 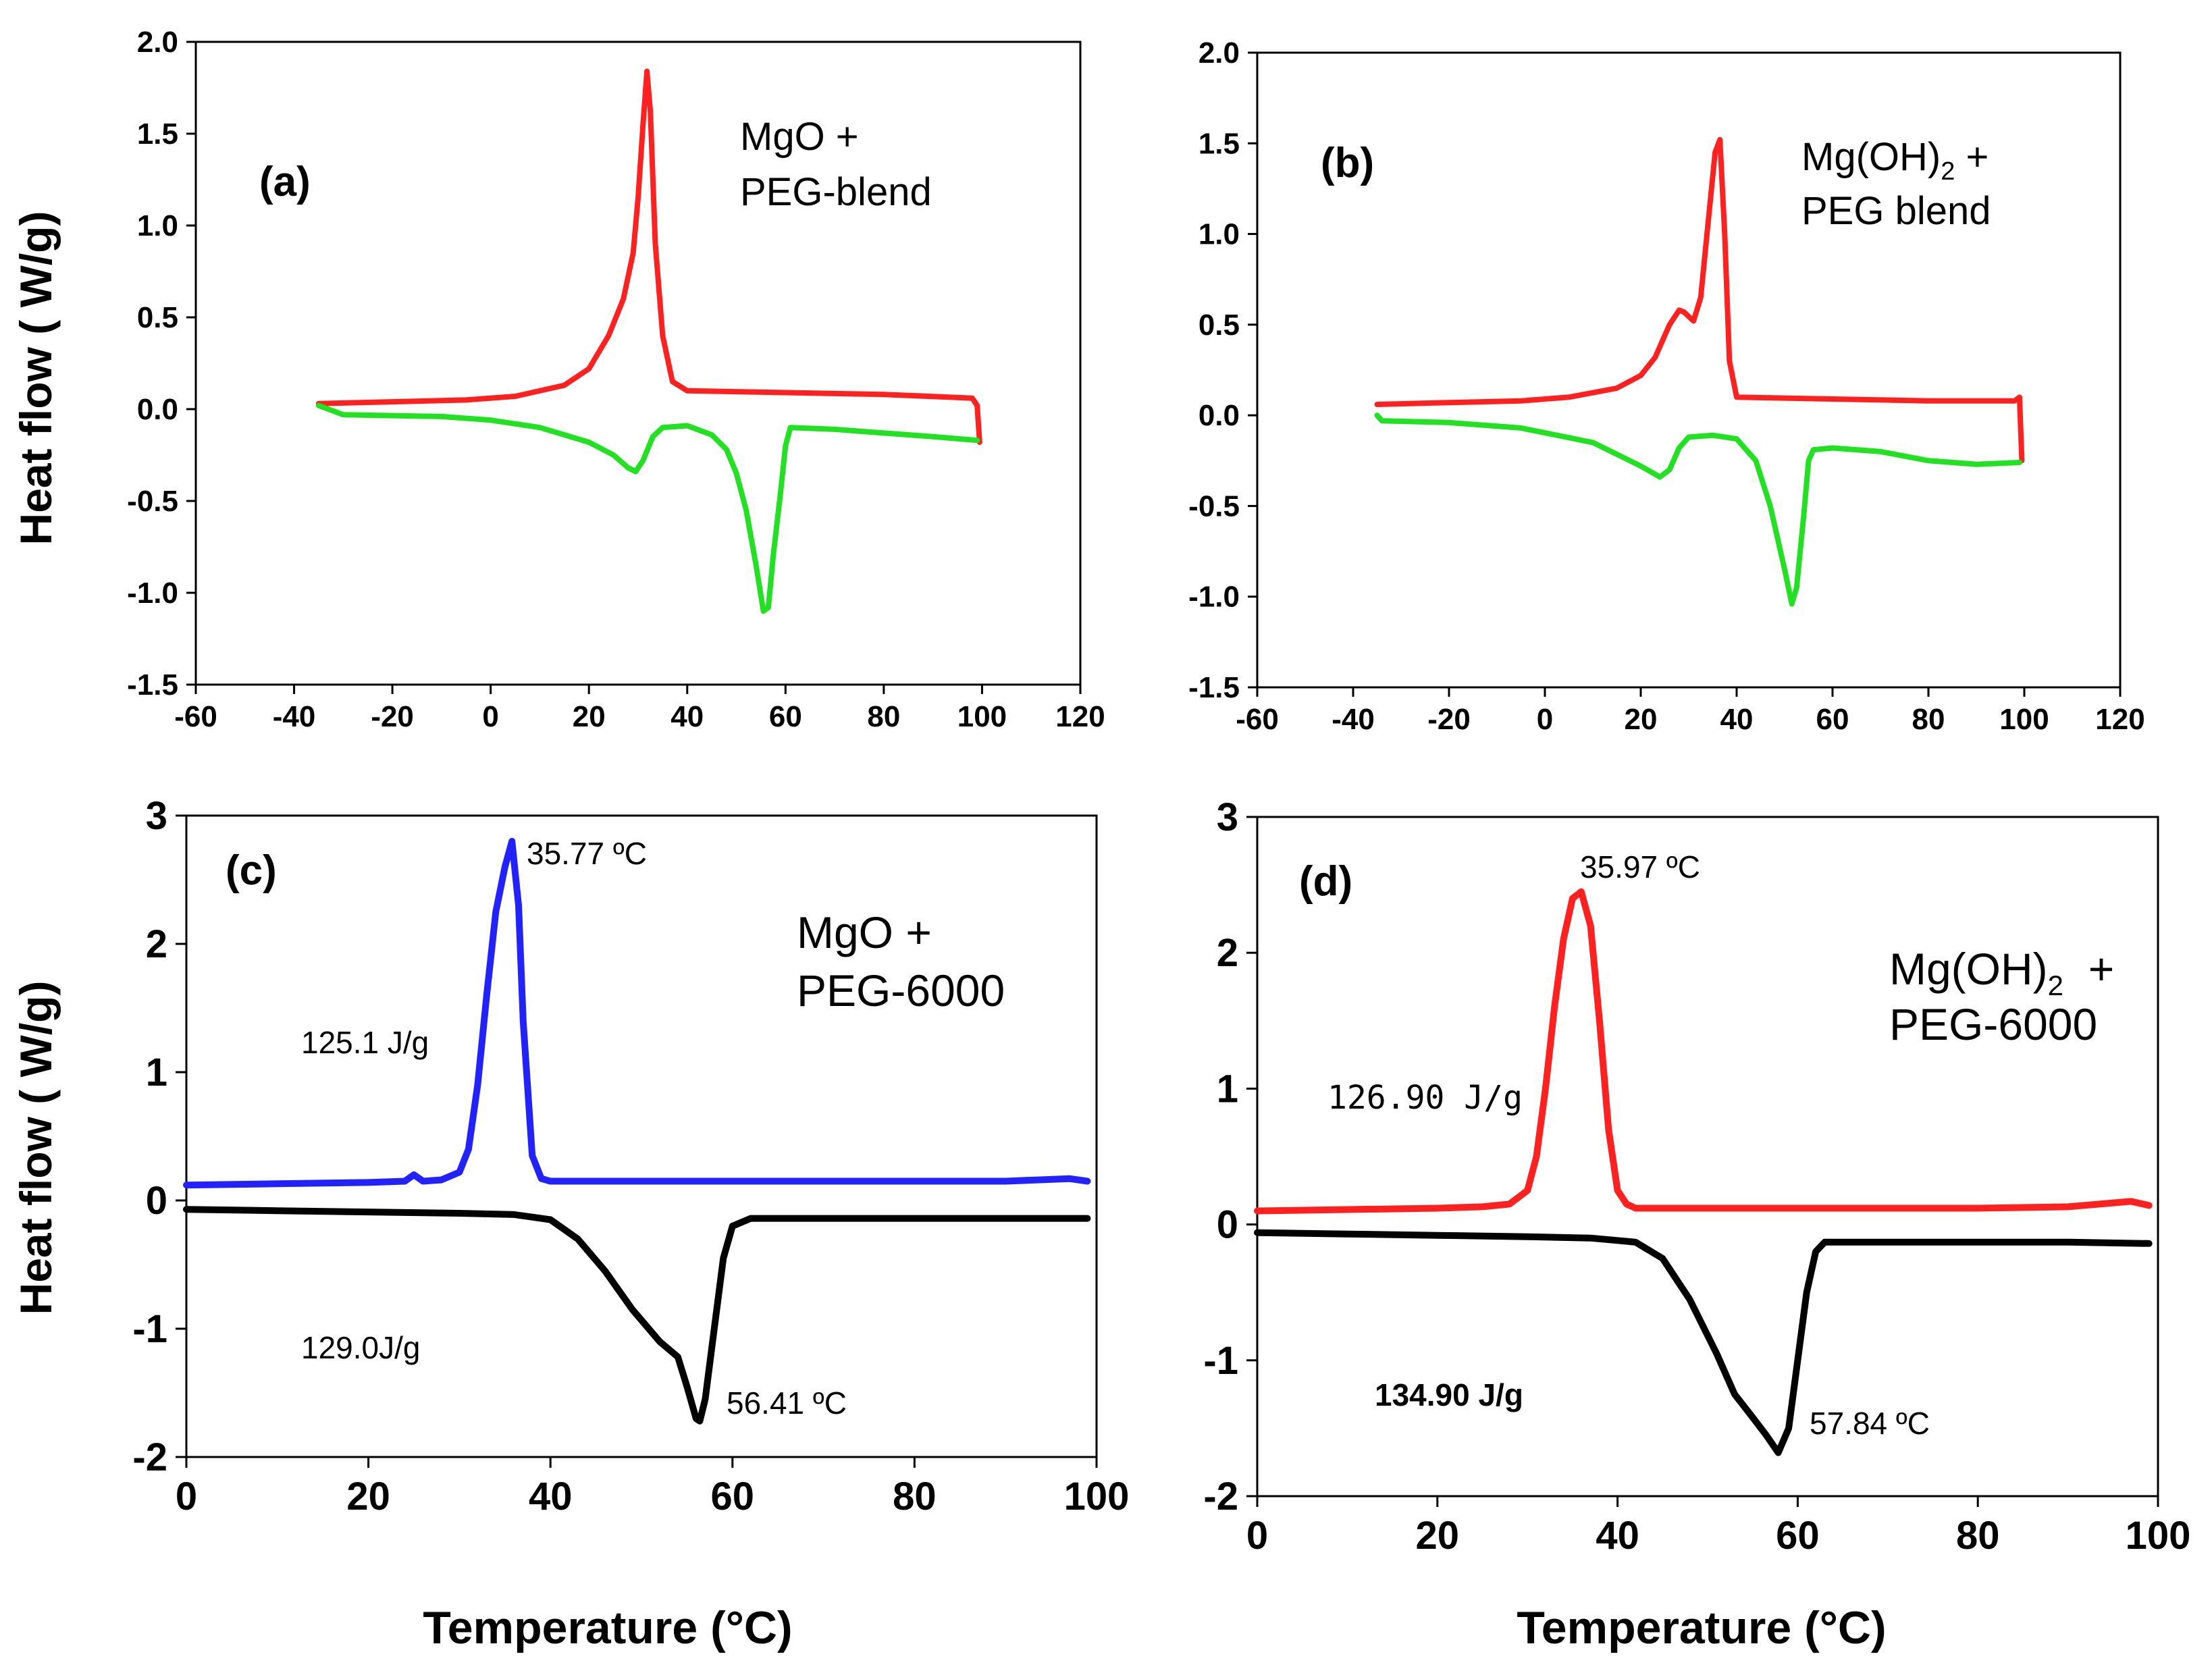 I want to click on panel-d-heating-enthalpy: 126.90 J/g, so click(x=1425, y=1098).